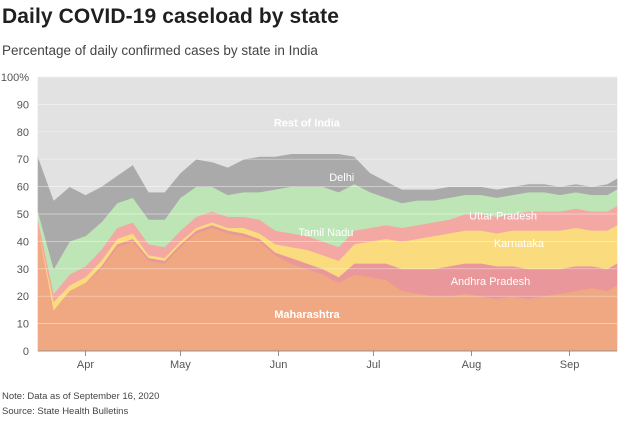  Describe the element at coordinates (171, 16) in the screenshot. I see `chart-title: Daily COVID-19 caseload by state` at that location.